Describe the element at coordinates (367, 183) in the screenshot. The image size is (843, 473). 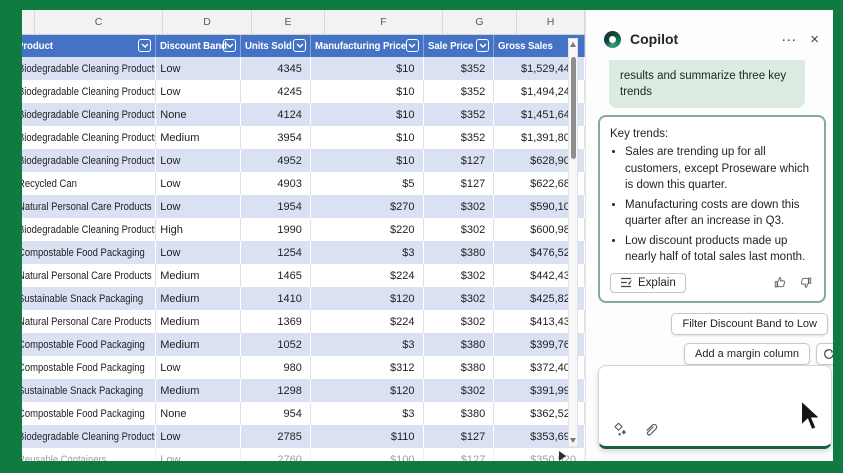
I see `cell-manufacturing-price: $5` at that location.